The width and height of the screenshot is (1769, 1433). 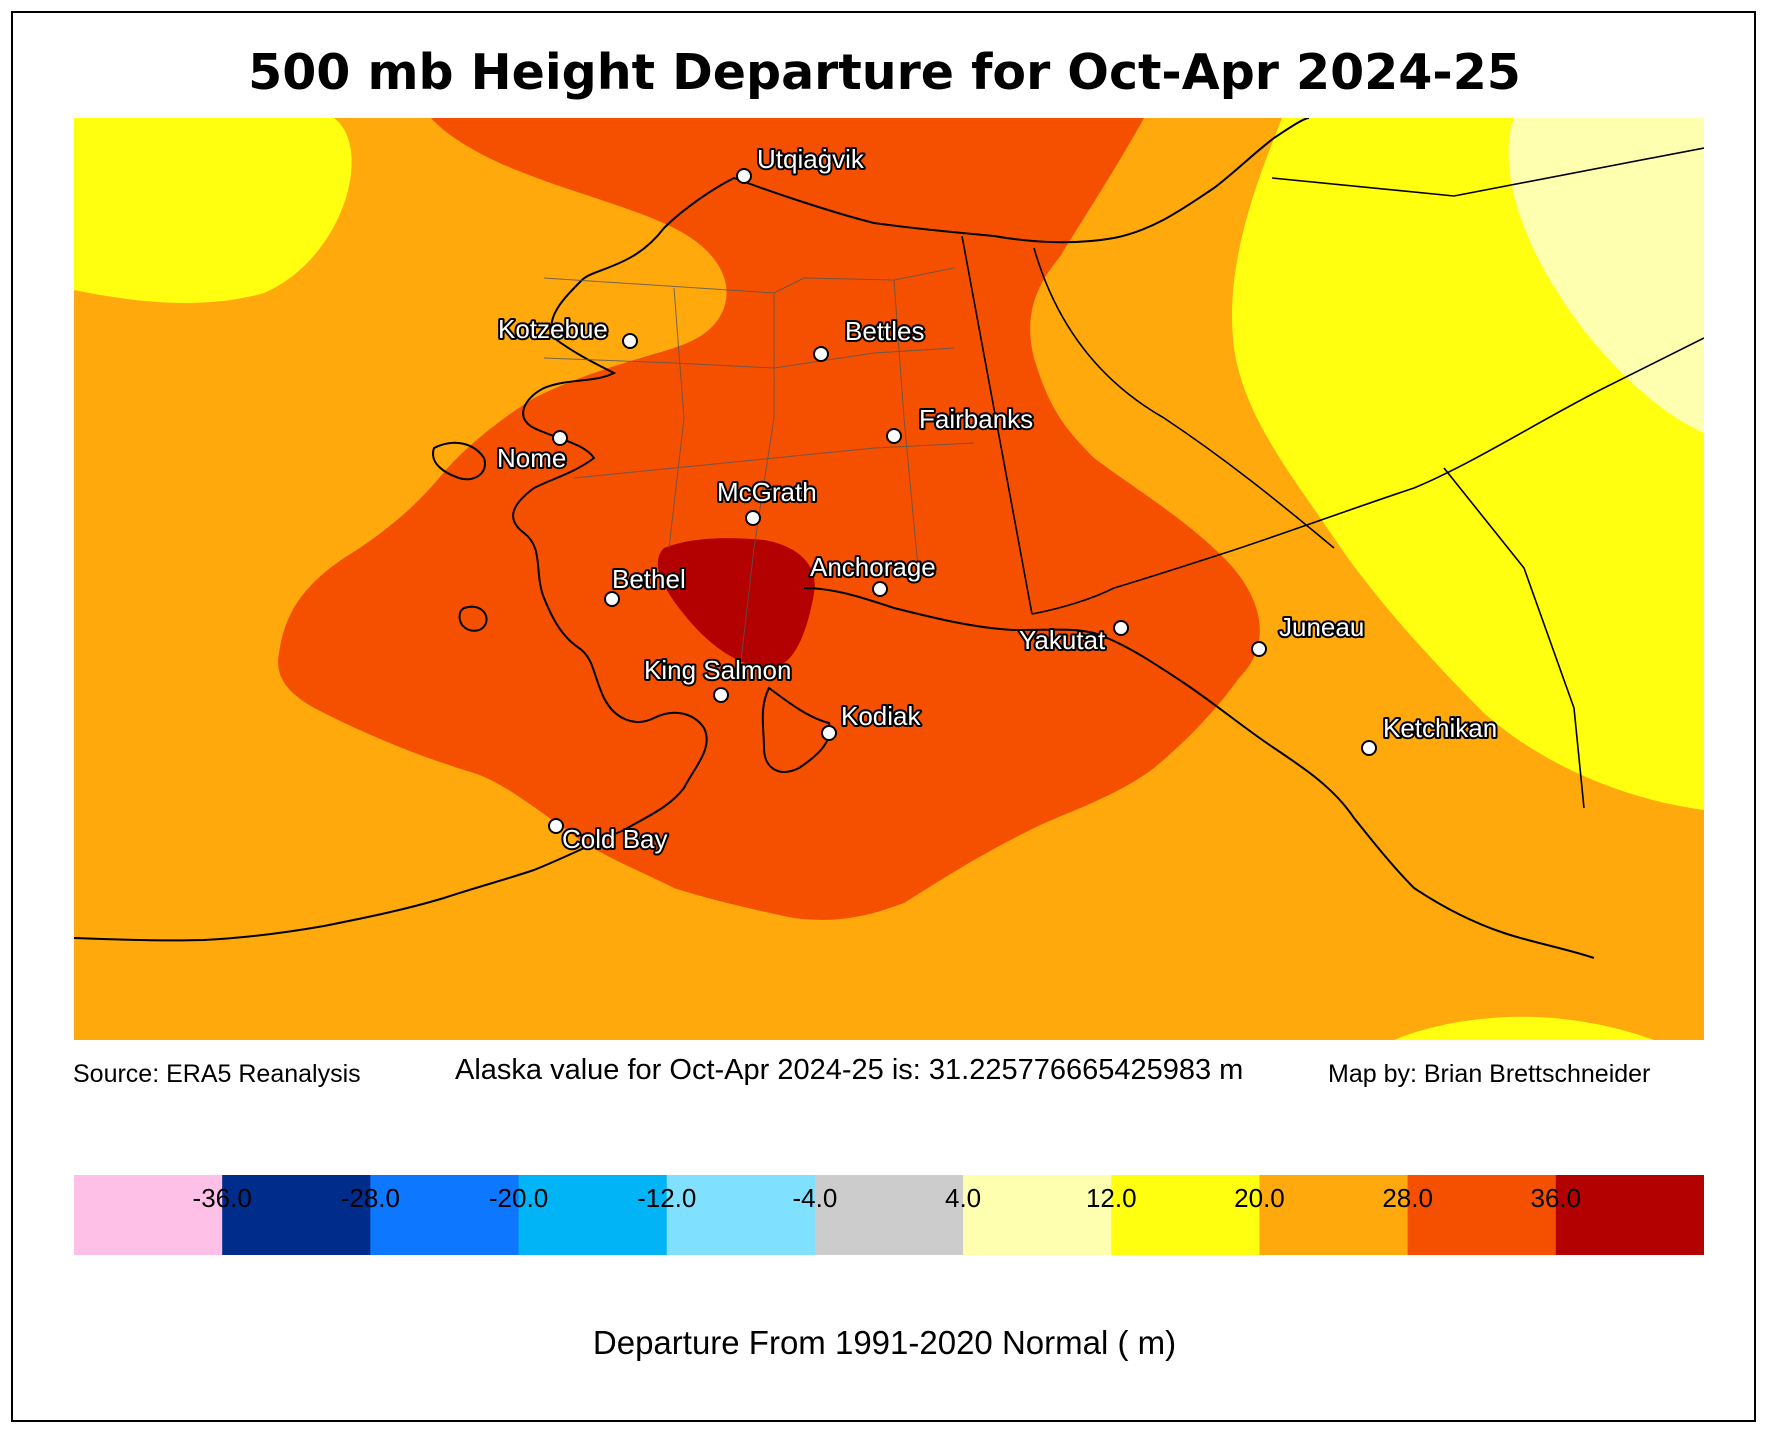 What do you see at coordinates (222, 1198) in the screenshot?
I see `colorbar-tick-label: -36.0` at bounding box center [222, 1198].